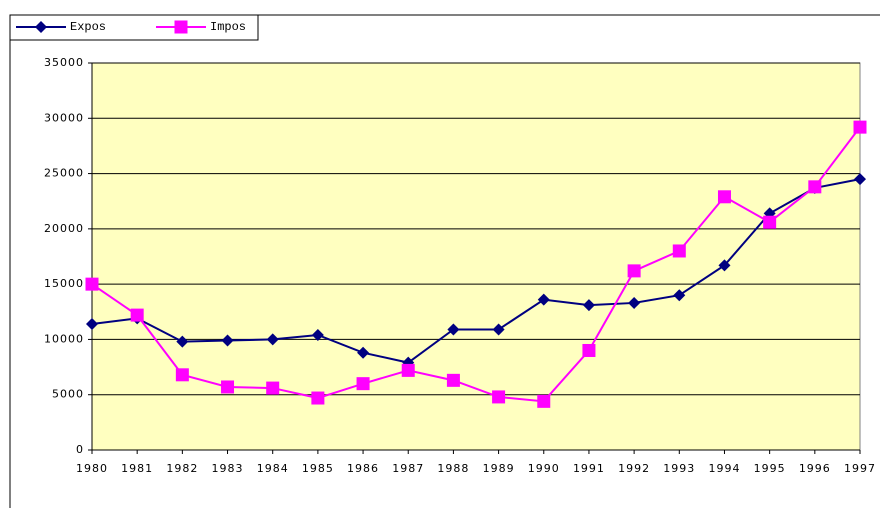 This screenshot has width=880, height=508. What do you see at coordinates (589, 468) in the screenshot?
I see `x-tick-label: 1991` at bounding box center [589, 468].